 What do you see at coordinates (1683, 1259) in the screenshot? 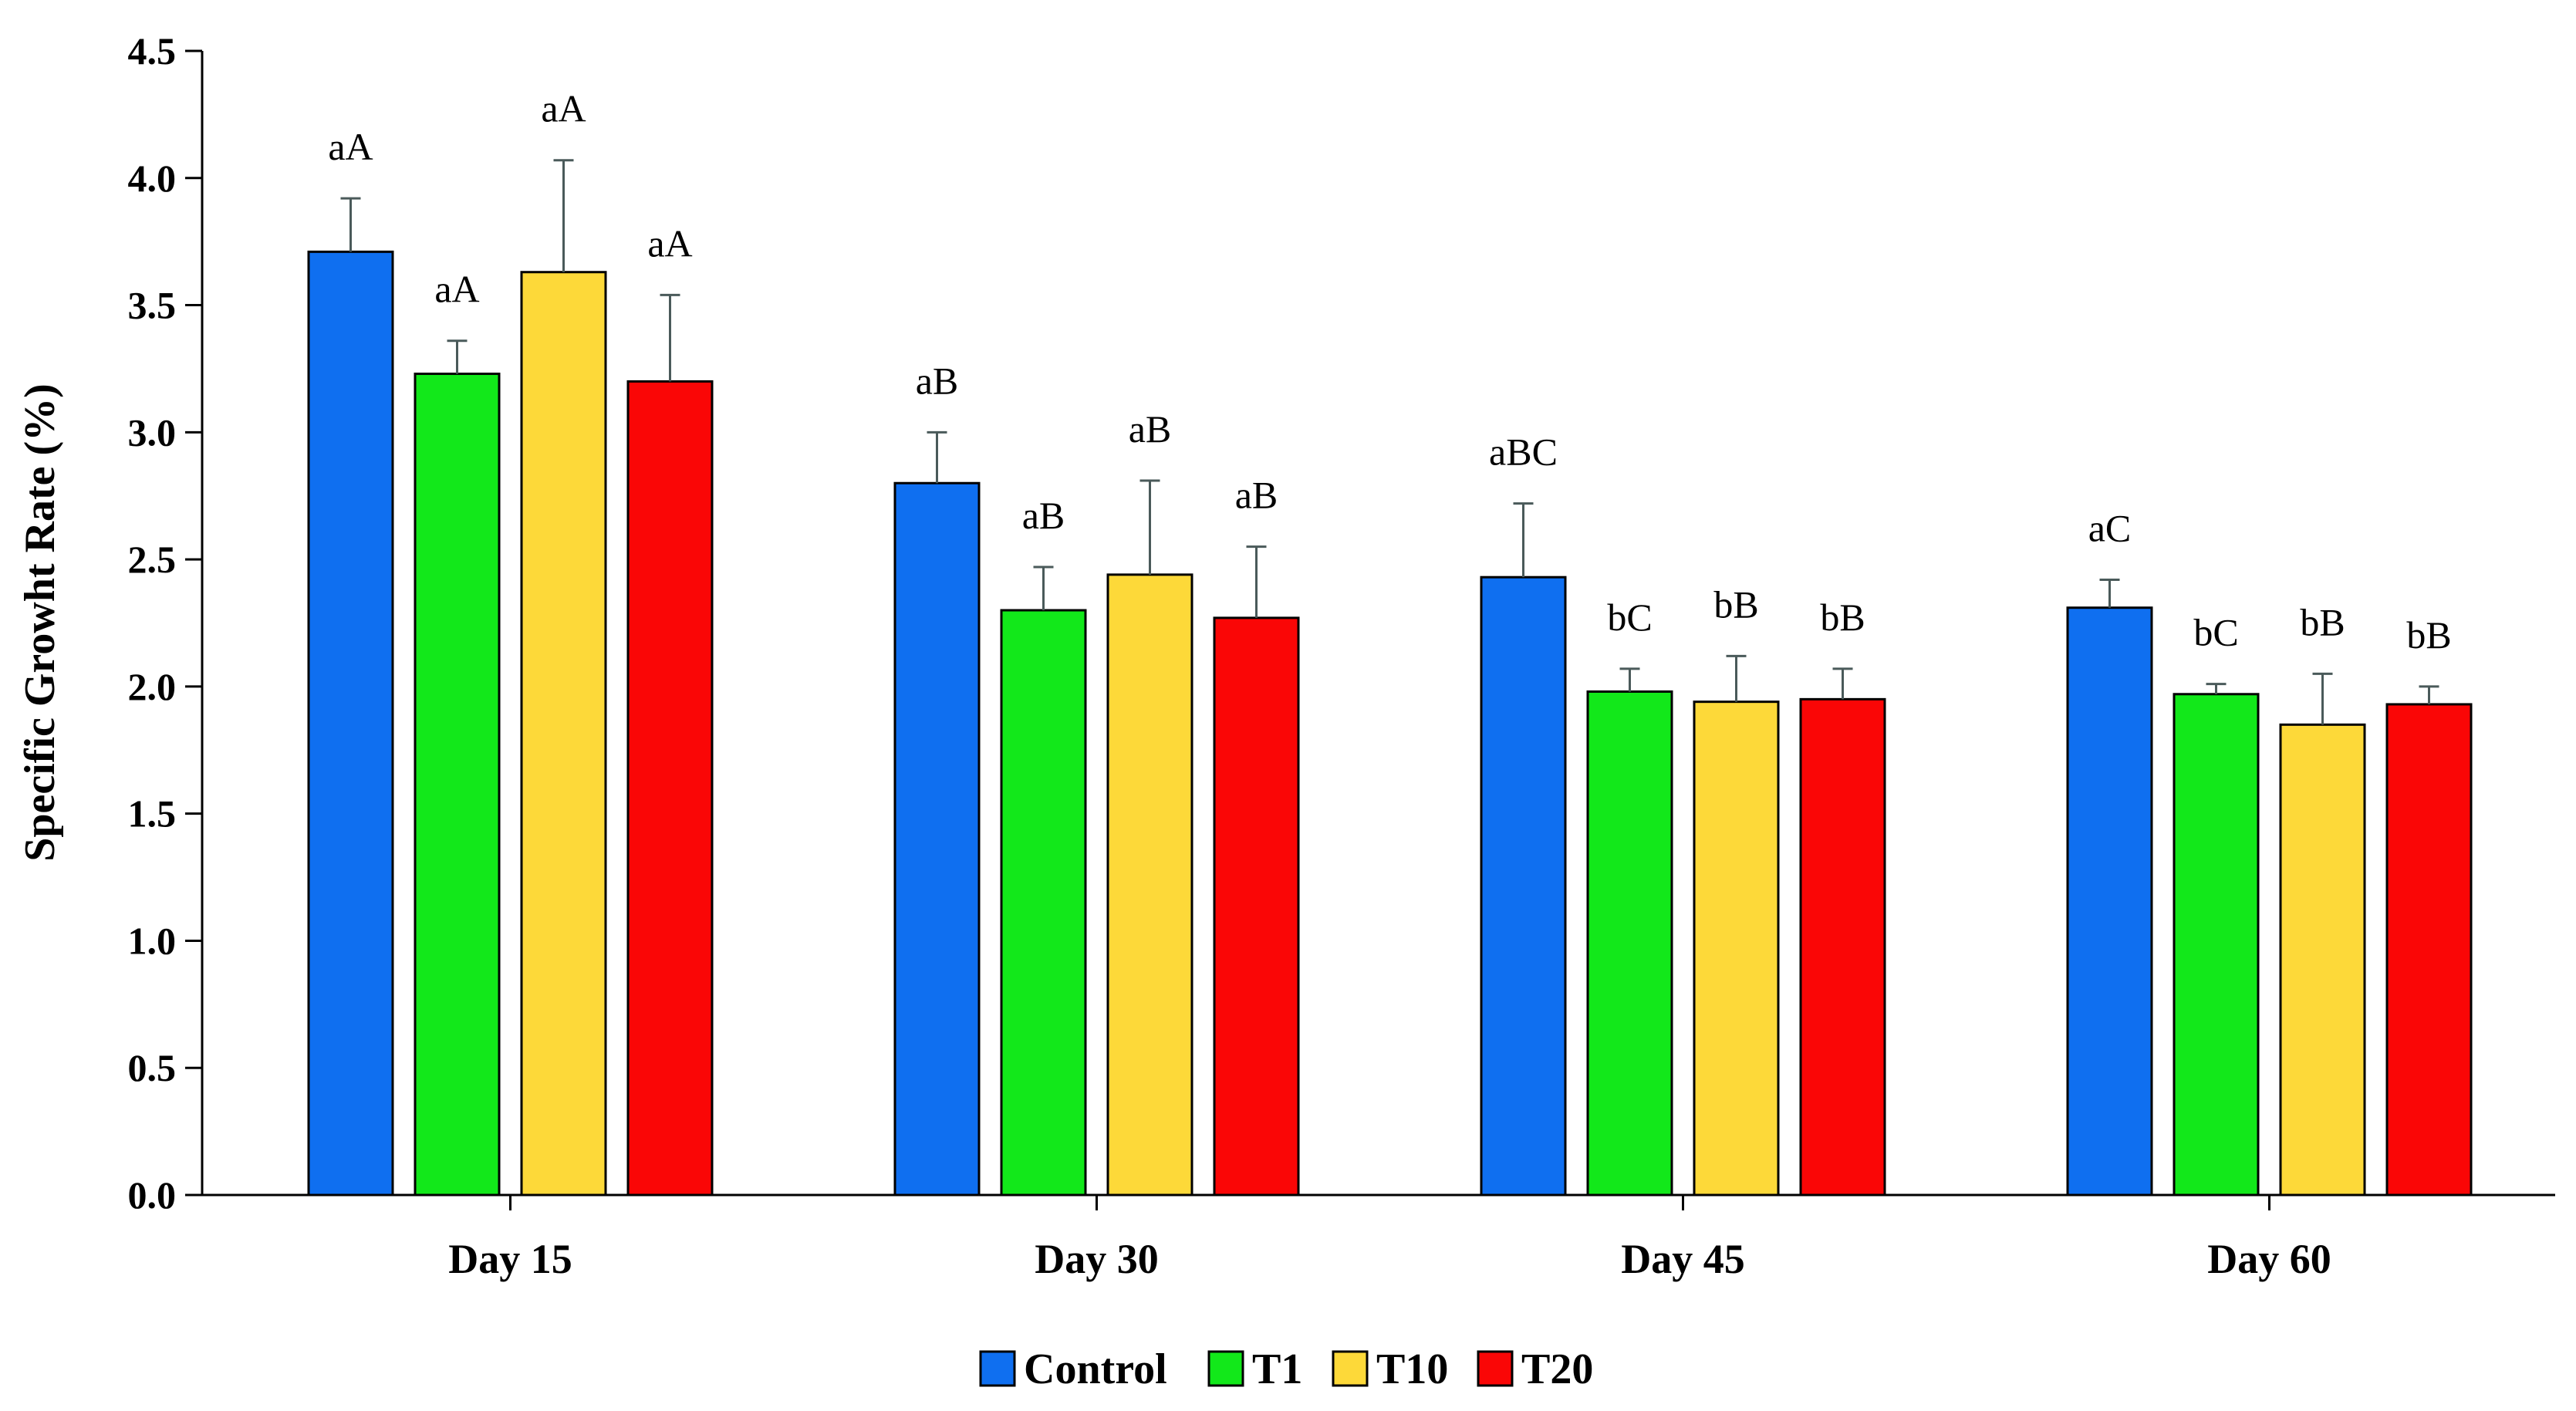
I see `x-tick-label: Day 45` at bounding box center [1683, 1259].